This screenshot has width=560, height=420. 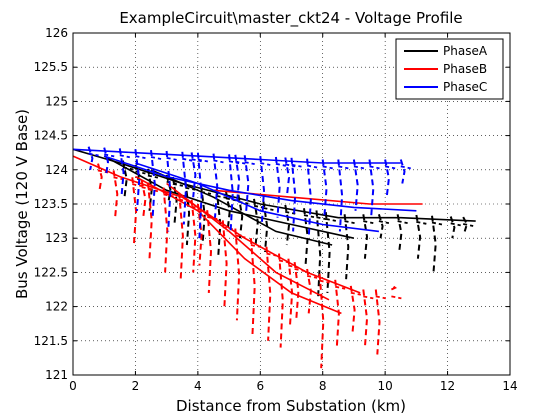 What do you see at coordinates (56, 307) in the screenshot?
I see `y-tick-label: 122` at bounding box center [56, 307].